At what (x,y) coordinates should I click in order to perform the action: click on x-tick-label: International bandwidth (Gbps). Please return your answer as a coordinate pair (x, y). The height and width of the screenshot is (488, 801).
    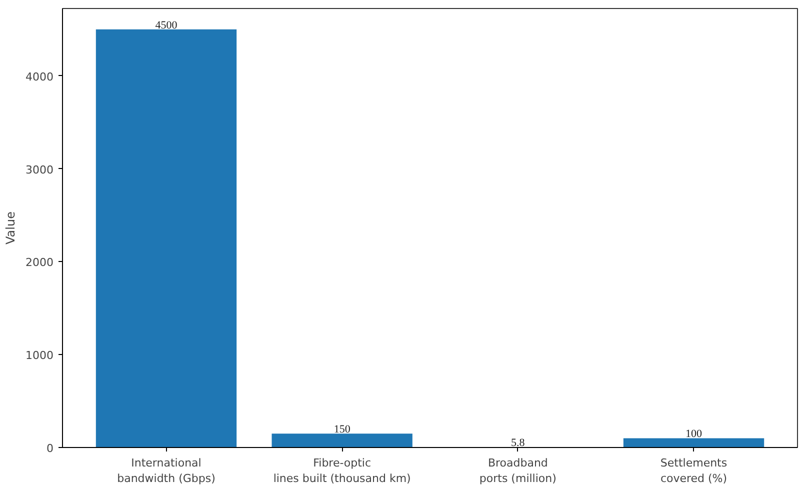
    Looking at the image, I should click on (166, 471).